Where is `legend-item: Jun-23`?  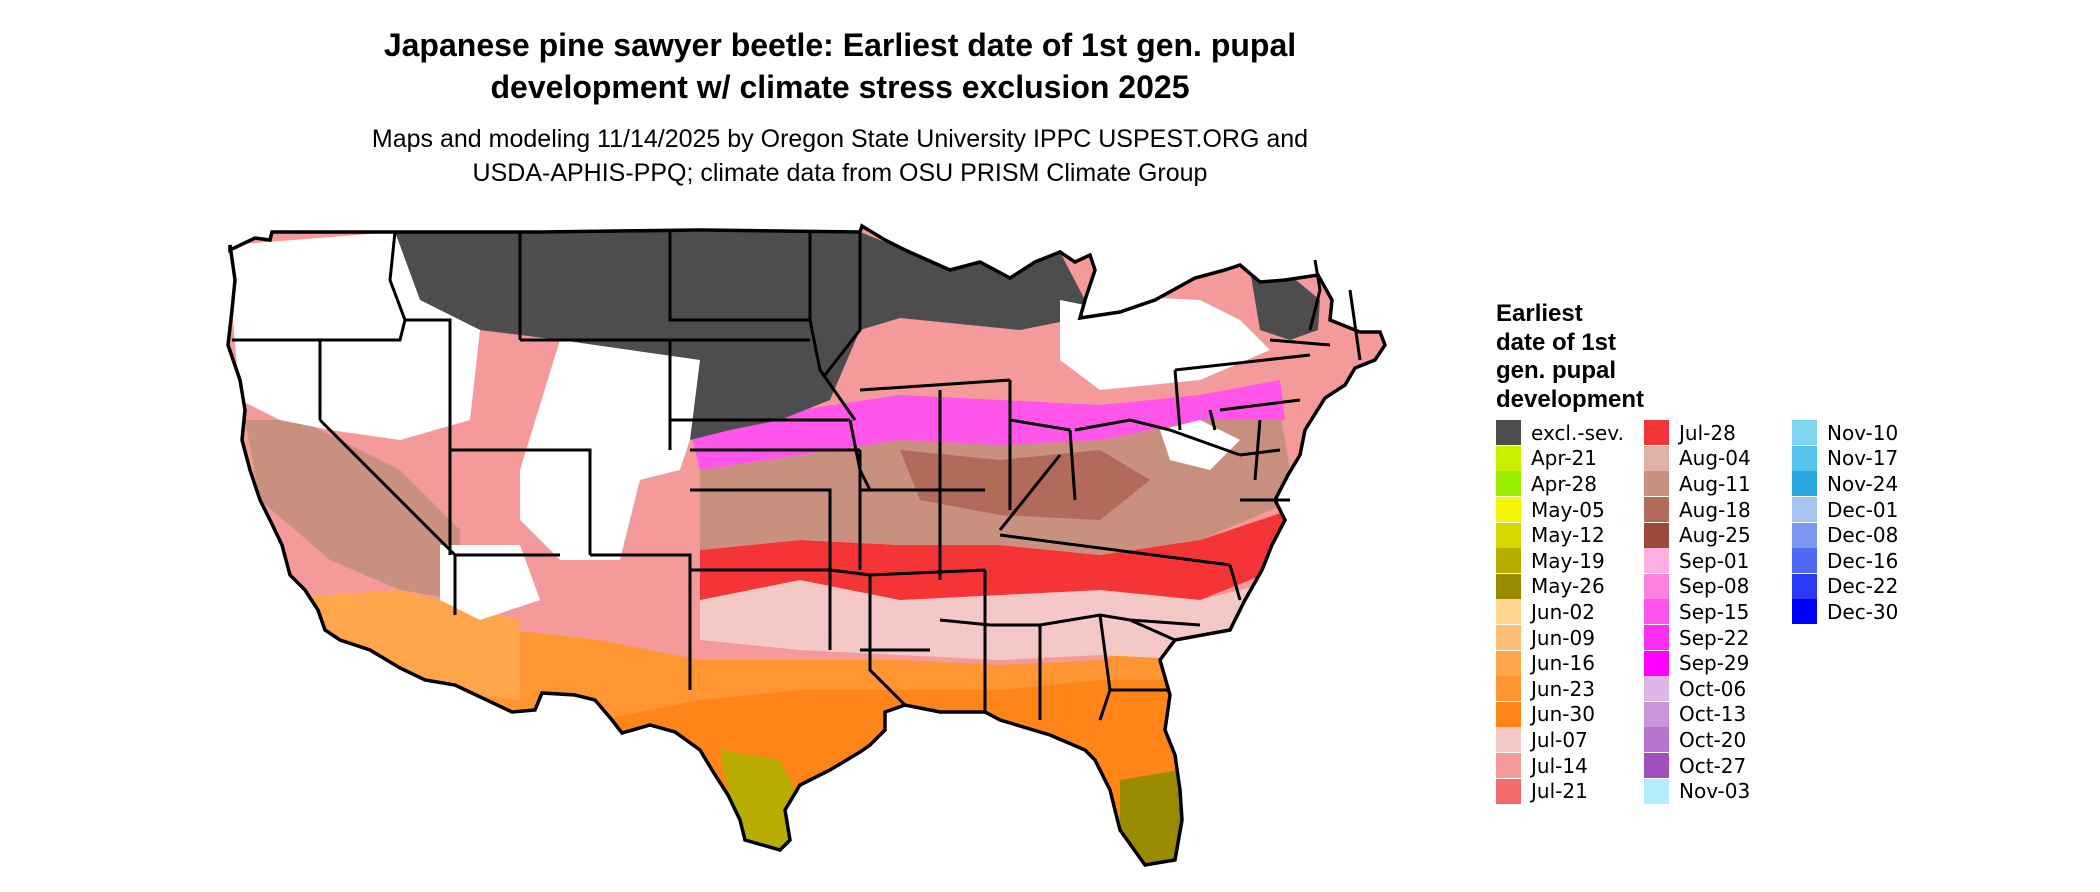 legend-item: Jun-23 is located at coordinates (1570, 689).